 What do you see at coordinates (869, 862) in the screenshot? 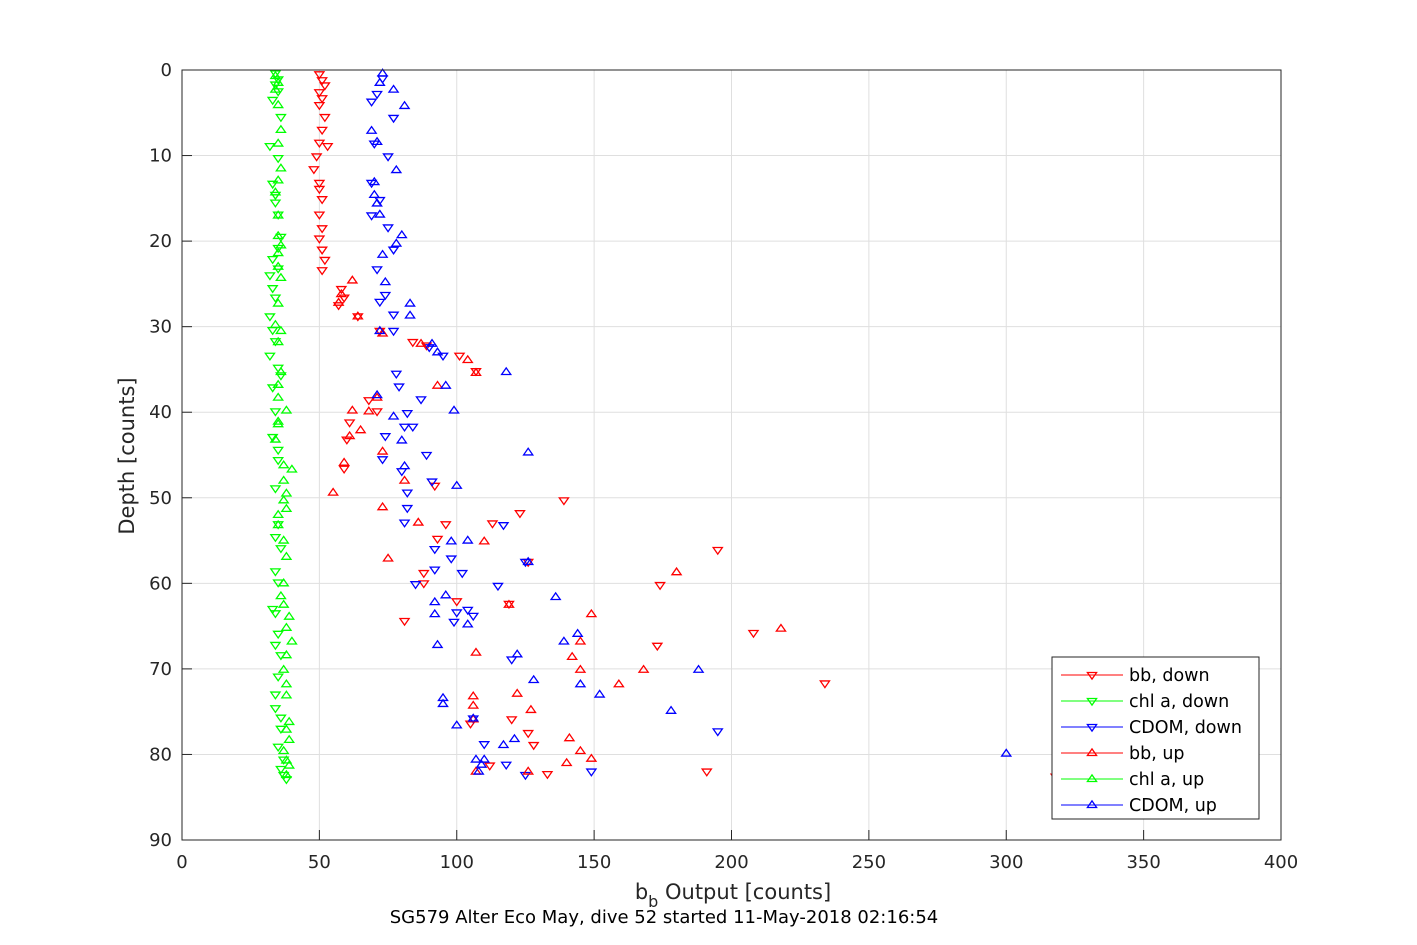
I see `x-tick-label: 250` at bounding box center [869, 862].